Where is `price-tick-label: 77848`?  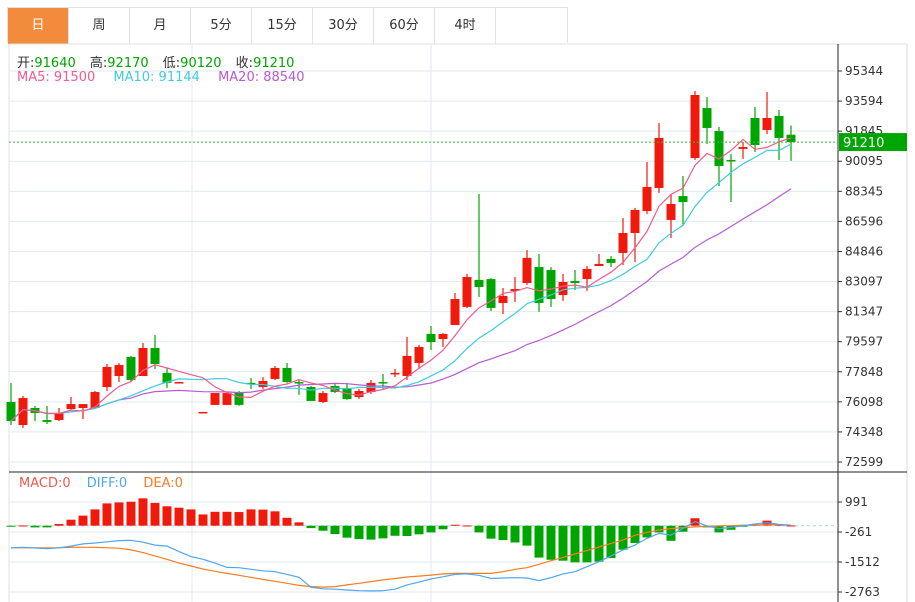 price-tick-label: 77848 is located at coordinates (864, 372).